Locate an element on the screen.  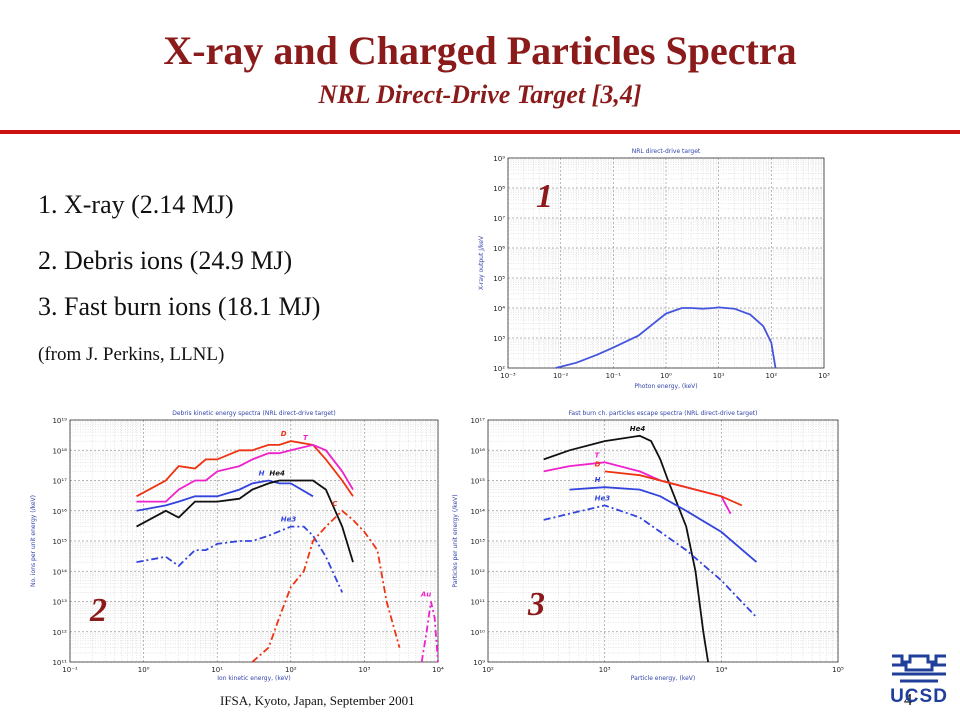
title-divider is located at coordinates (480, 132).